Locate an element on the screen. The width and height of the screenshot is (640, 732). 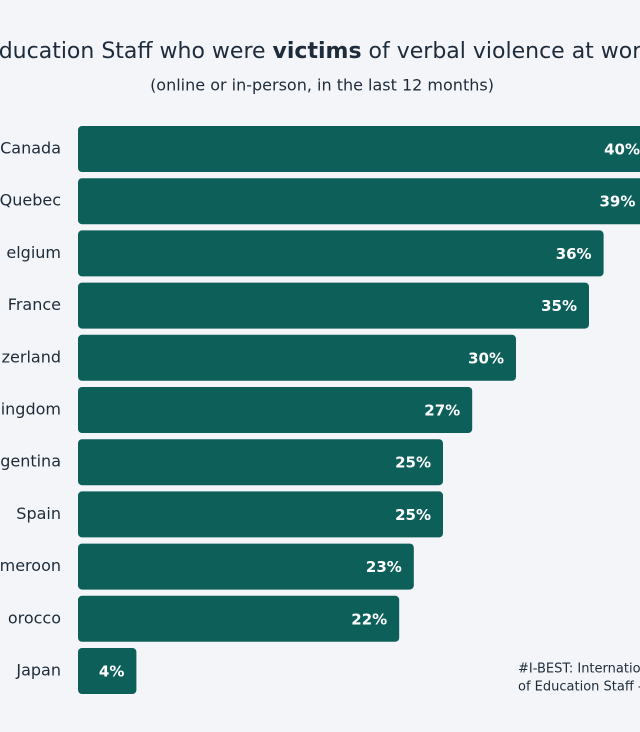
title-part: of verbal violence at wor is located at coordinates (501, 51).